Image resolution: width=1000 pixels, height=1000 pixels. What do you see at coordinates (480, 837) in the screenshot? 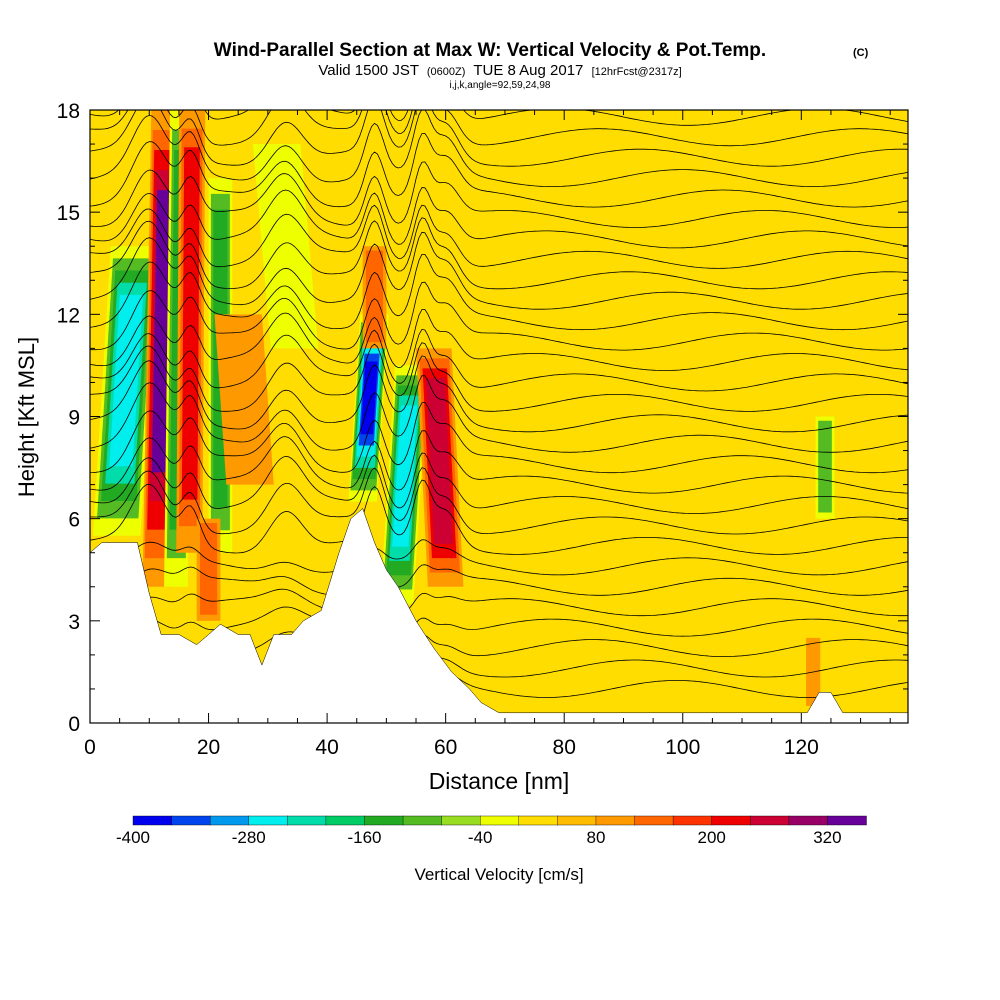
I see `colorbar-tick-label: -40` at bounding box center [480, 837].